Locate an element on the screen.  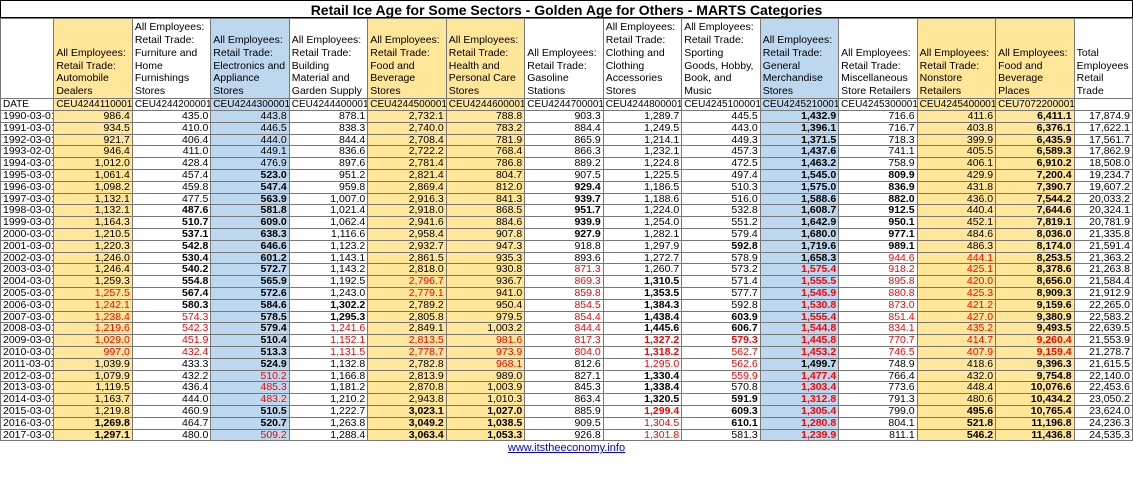
value-cell: 7,819.1 is located at coordinates (1035, 222).